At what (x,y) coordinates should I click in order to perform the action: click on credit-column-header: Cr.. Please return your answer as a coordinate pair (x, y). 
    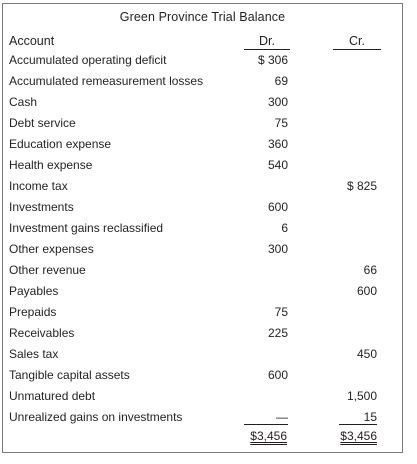
    Looking at the image, I should click on (357, 42).